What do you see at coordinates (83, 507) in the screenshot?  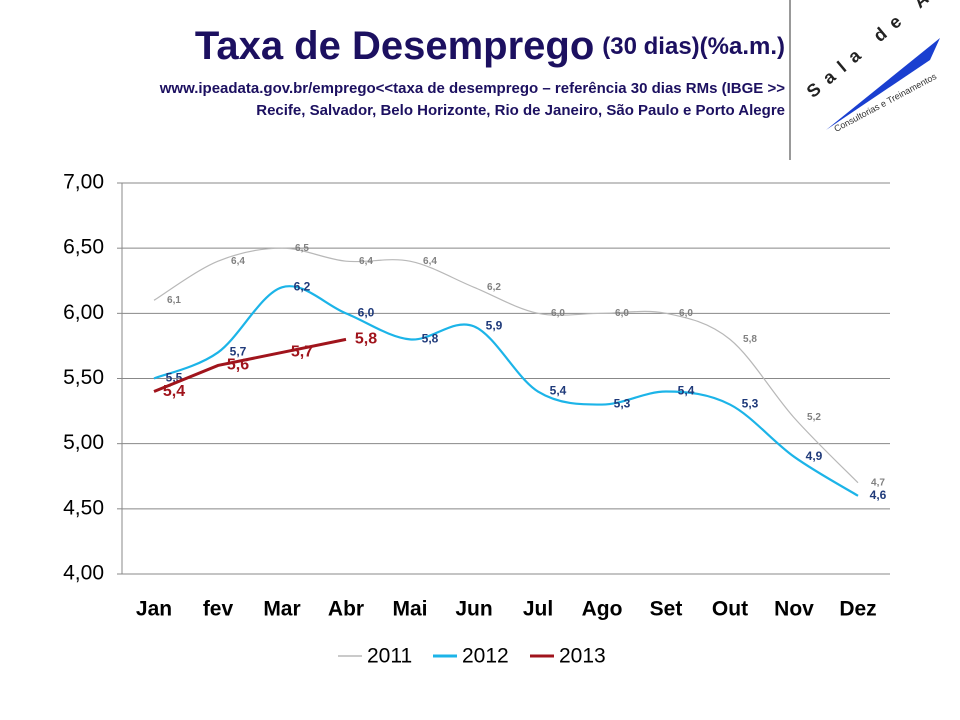 I see `y-tick-label: 4,50` at bounding box center [83, 507].